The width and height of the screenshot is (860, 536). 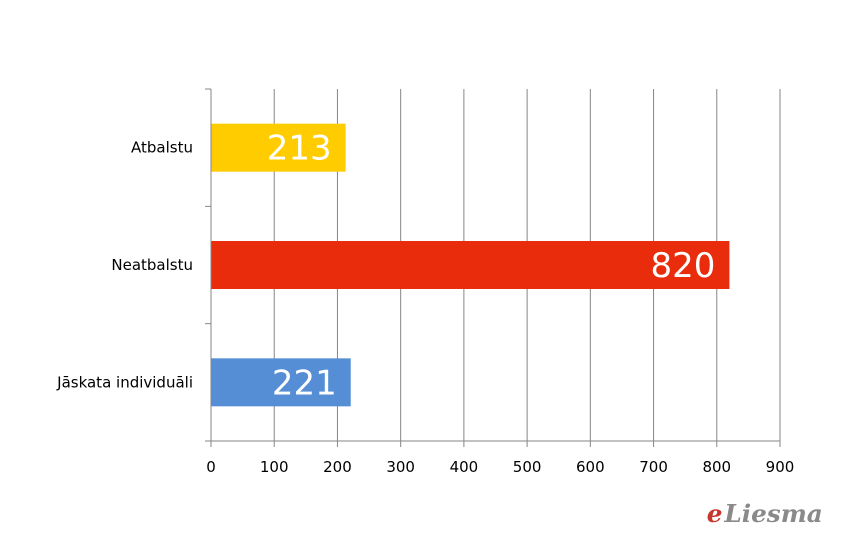 What do you see at coordinates (772, 513) in the screenshot?
I see `logo-wordmark: Liesma` at bounding box center [772, 513].